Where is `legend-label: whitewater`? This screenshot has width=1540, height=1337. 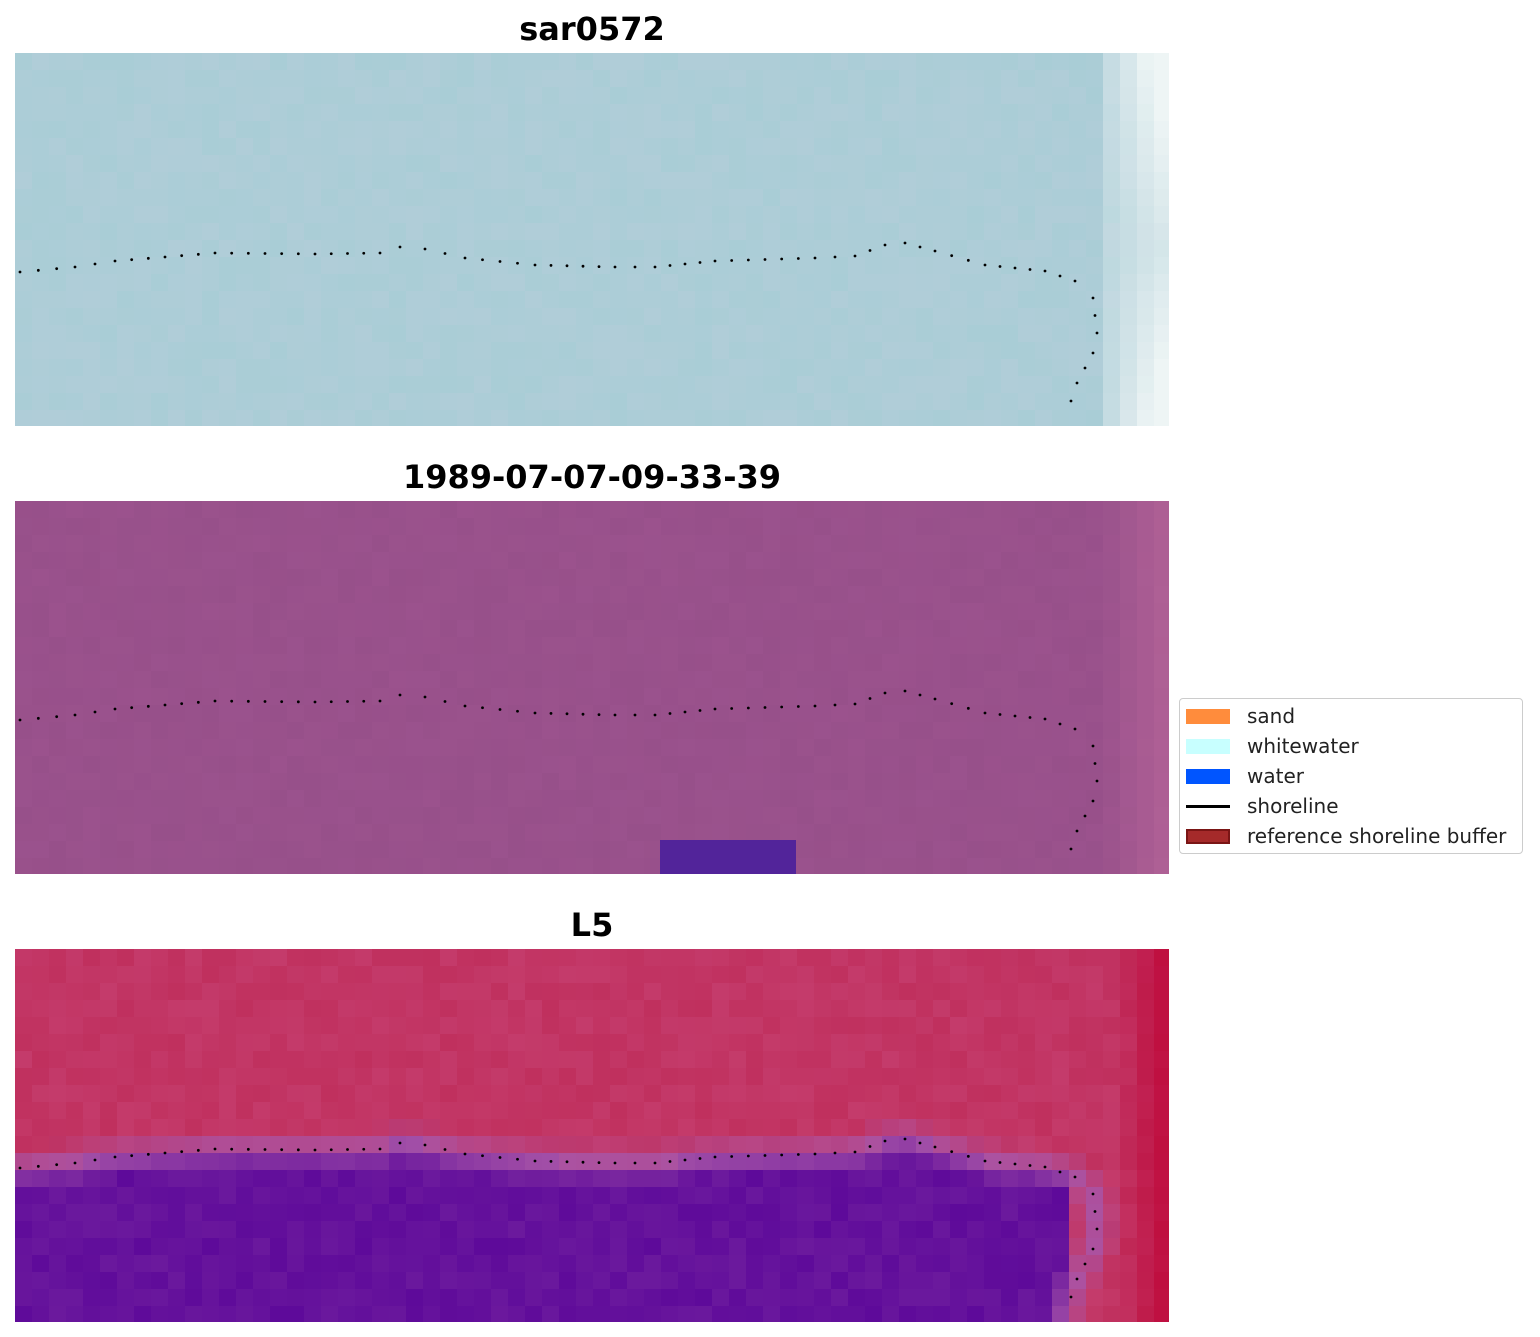
legend-label: whitewater is located at coordinates (1303, 746).